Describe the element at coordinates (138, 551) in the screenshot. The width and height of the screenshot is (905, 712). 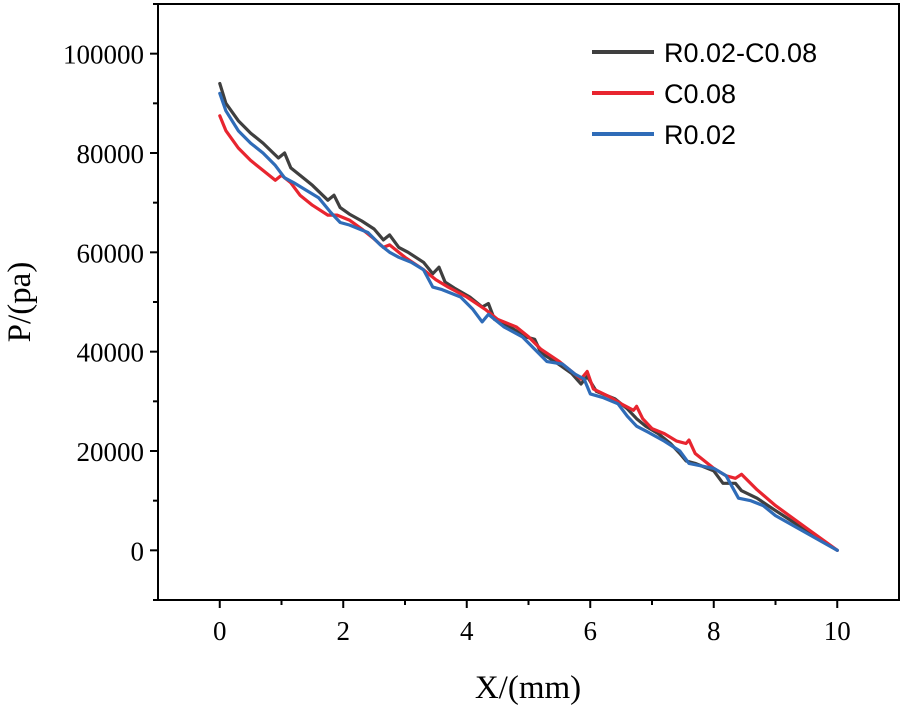
I see `y-tick-label: 0` at that location.